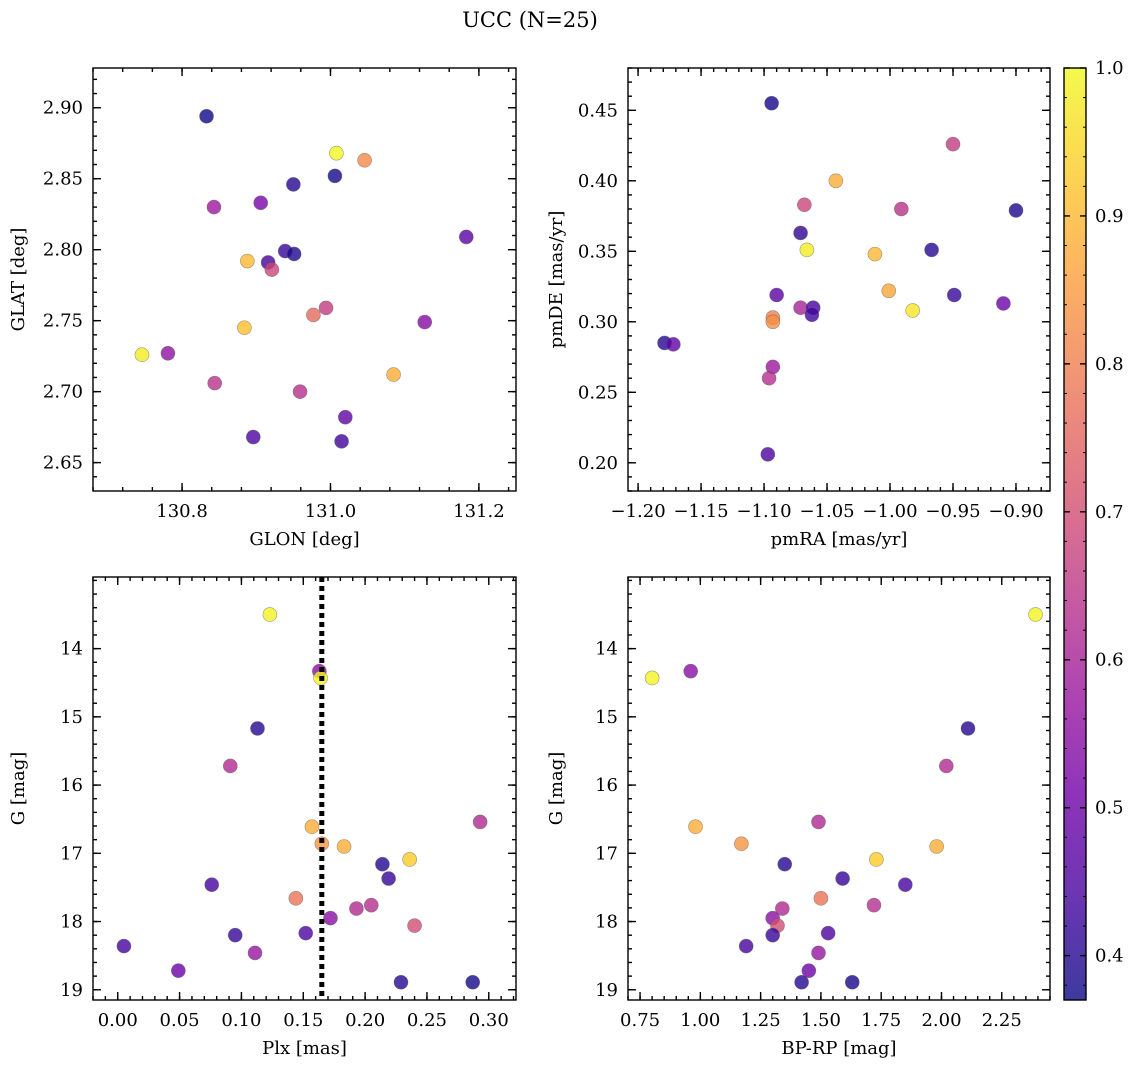  Describe the element at coordinates (952, 511) in the screenshot. I see `x-tick-label: −0.95` at that location.